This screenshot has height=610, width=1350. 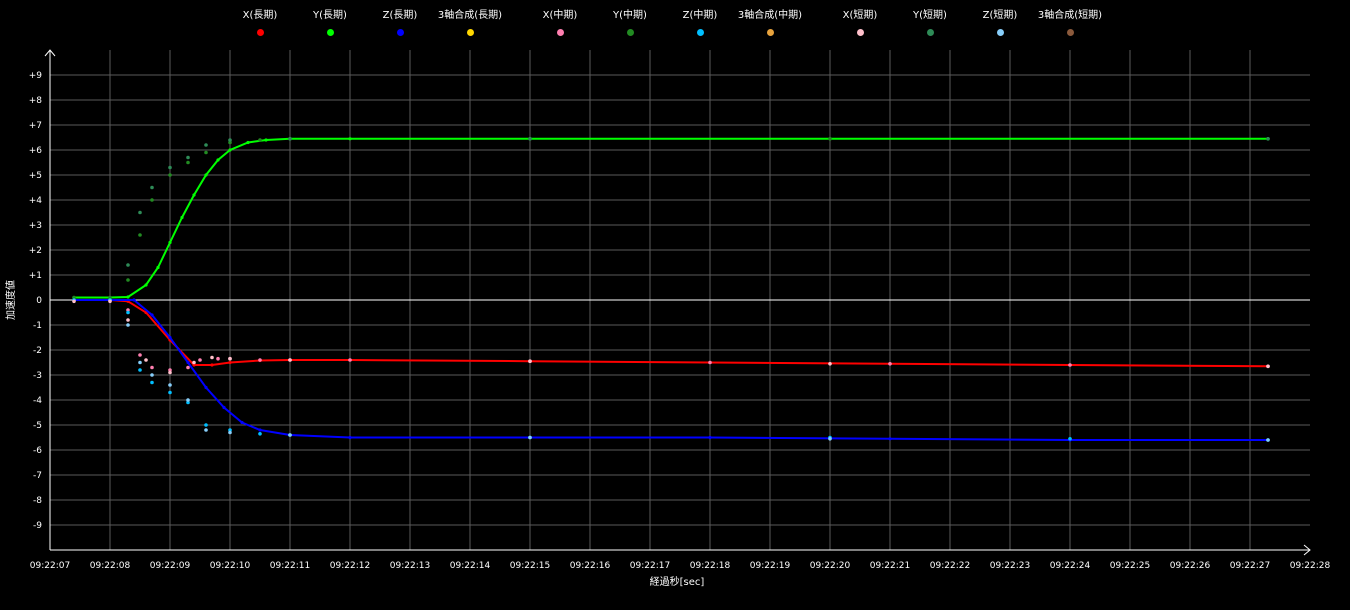 I want to click on x-tick-label: 09:22:07, so click(x=50, y=566).